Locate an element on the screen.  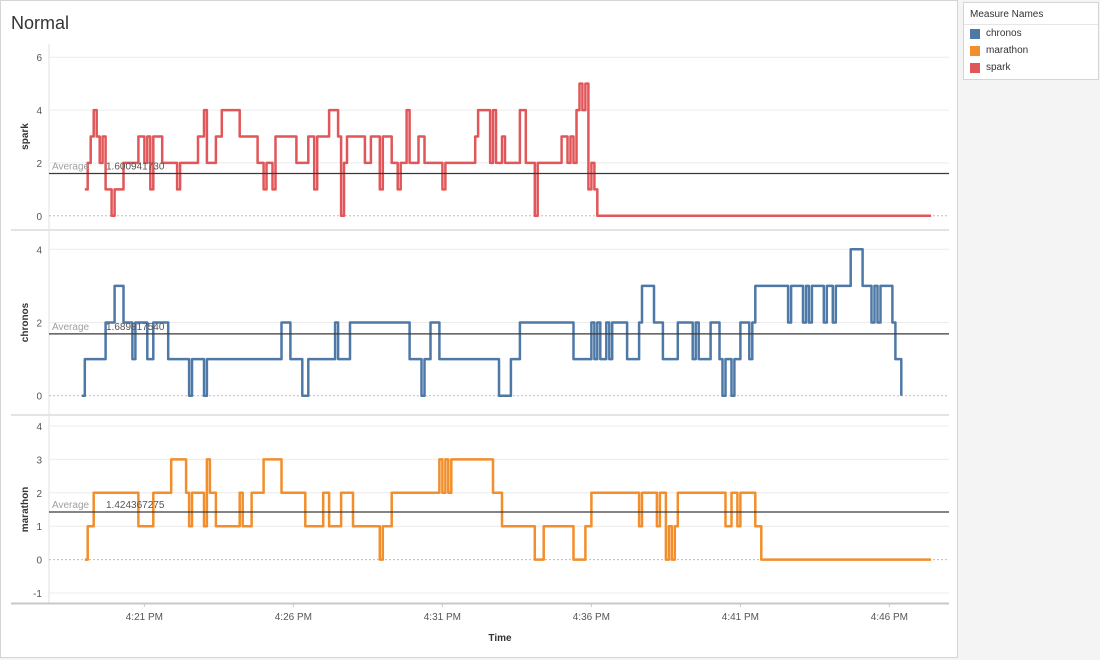
x-tick-label-21: 4:21 PM is located at coordinates (144, 617).